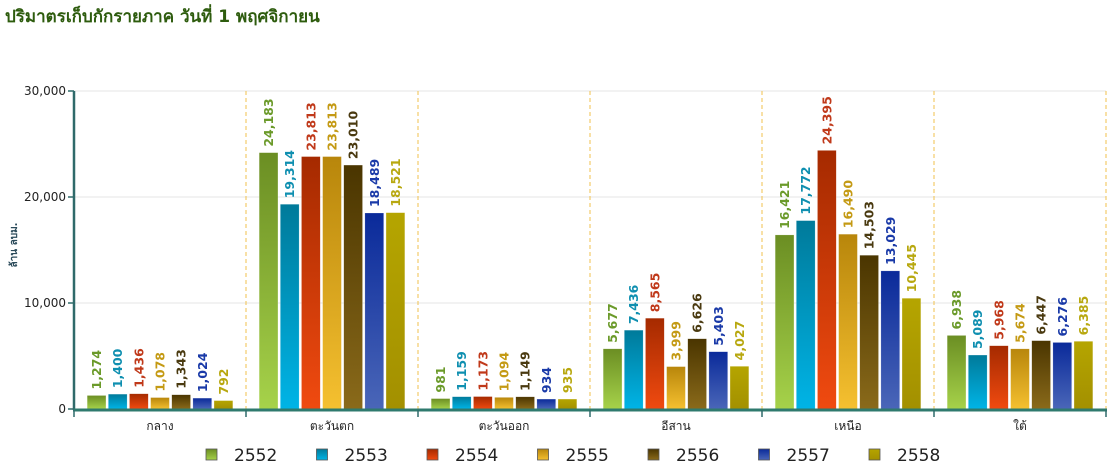 This screenshot has height=468, width=1112. What do you see at coordinates (633, 304) in the screenshot?
I see `data-label: 7,436` at bounding box center [633, 304].